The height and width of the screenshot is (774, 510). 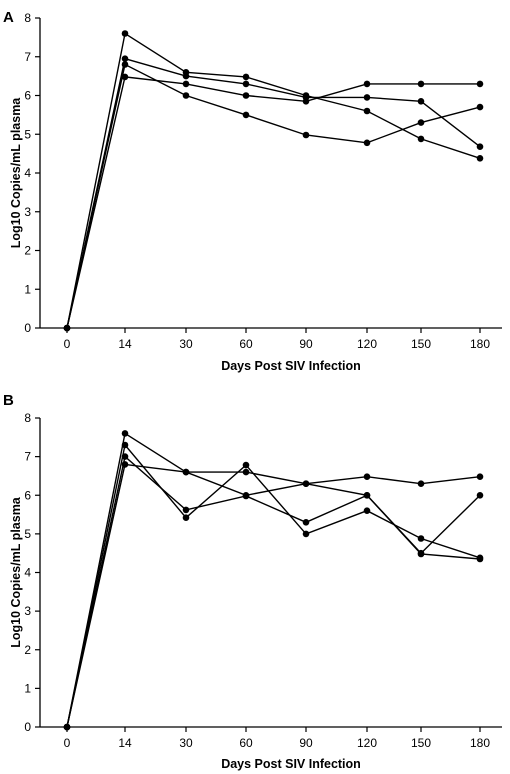 I want to click on panel-b-y-tick-label: 3, so click(x=27, y=611).